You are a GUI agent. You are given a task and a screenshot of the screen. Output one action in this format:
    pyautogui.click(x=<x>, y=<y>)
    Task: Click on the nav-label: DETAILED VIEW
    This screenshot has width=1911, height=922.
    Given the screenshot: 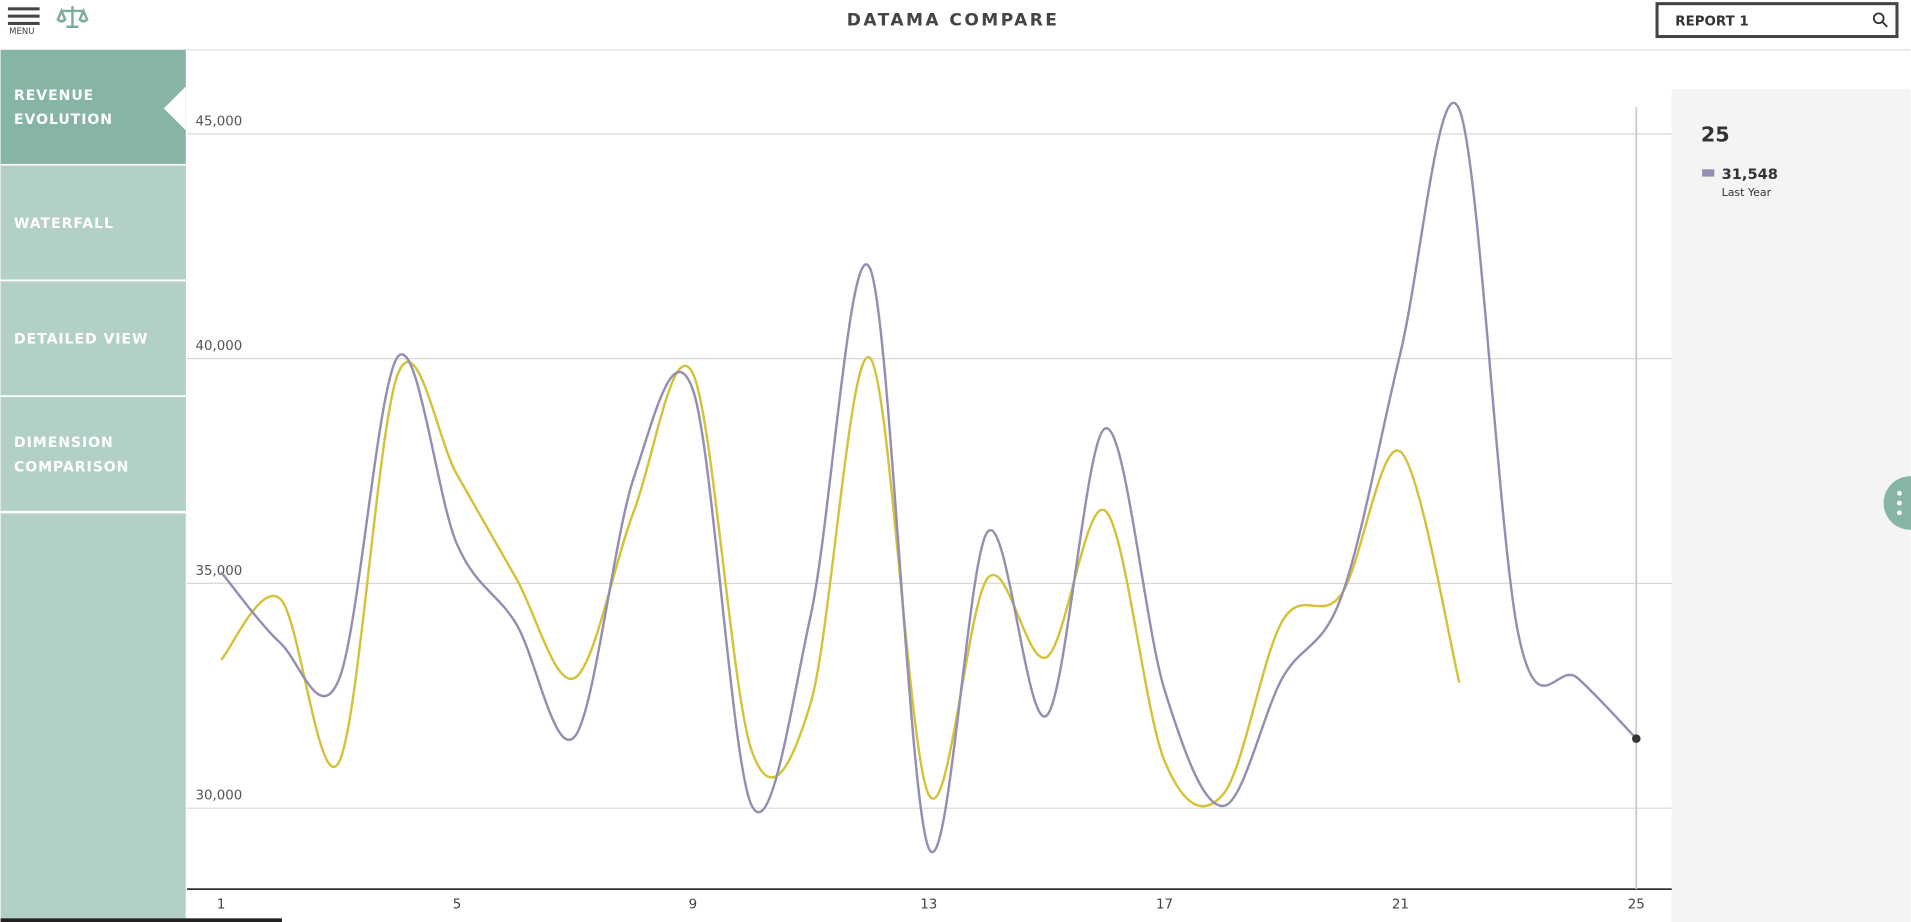 What is the action you would take?
    pyautogui.click(x=81, y=339)
    